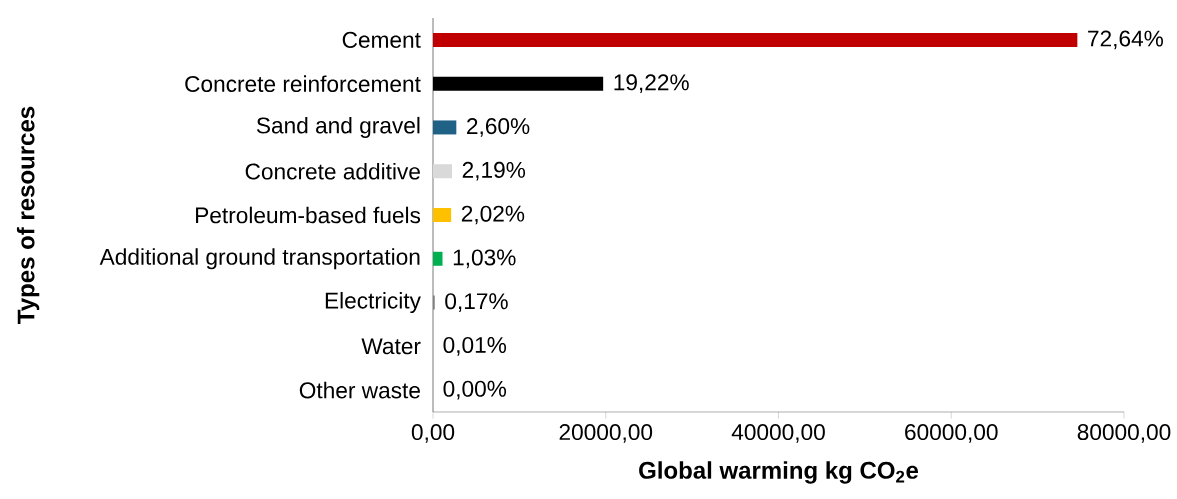 The height and width of the screenshot is (499, 1177). I want to click on y-tick-label: Cement, so click(381, 39).